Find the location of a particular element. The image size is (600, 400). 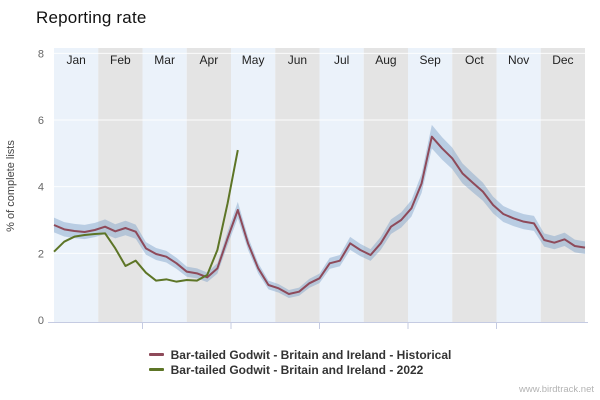

y-tick-label-2: 2 is located at coordinates (41, 254).